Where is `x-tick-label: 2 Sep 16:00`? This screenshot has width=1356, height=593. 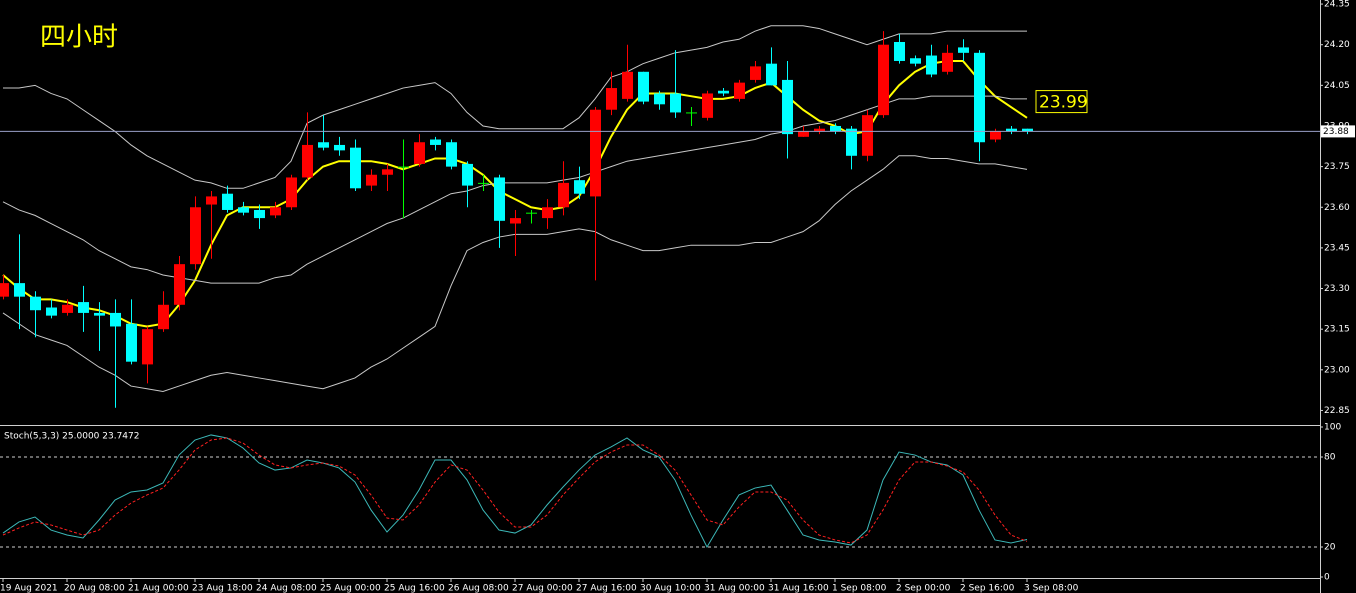
x-tick-label: 2 Sep 16:00 is located at coordinates (987, 588).